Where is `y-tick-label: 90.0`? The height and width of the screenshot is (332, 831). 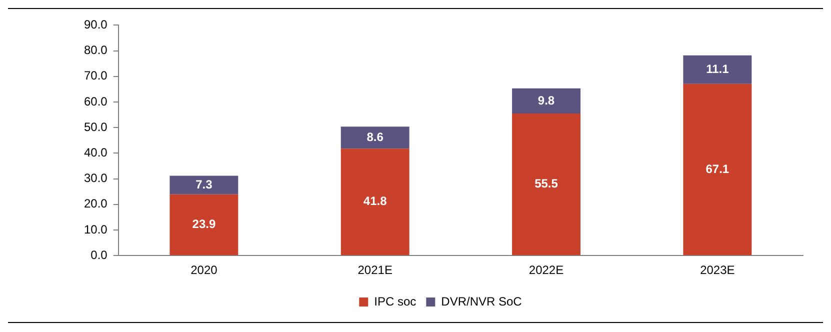 y-tick-label: 90.0 is located at coordinates (96, 25).